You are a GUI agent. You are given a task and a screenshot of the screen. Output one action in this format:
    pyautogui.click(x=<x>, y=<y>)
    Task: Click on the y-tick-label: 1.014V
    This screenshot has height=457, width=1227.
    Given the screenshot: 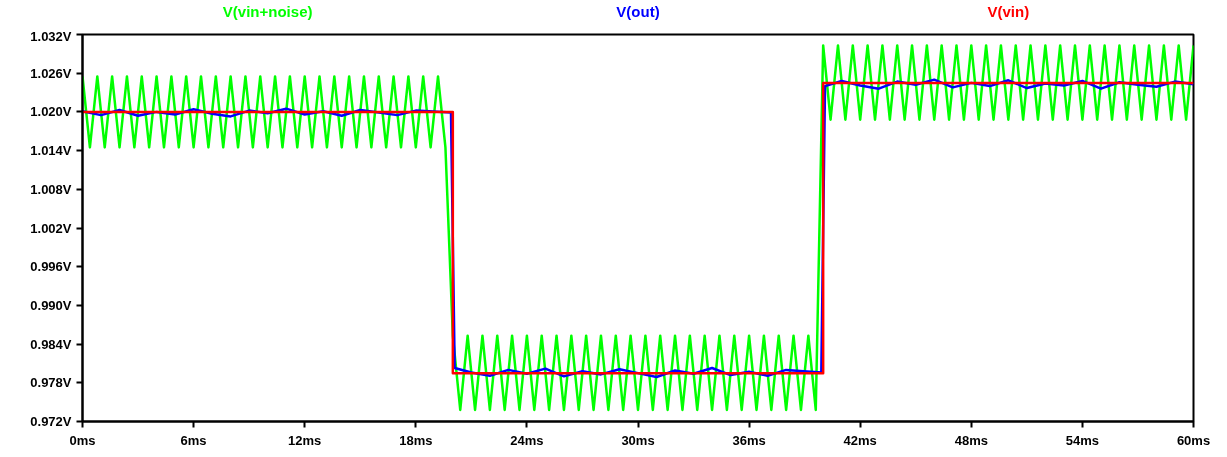 What is the action you would take?
    pyautogui.click(x=51, y=151)
    